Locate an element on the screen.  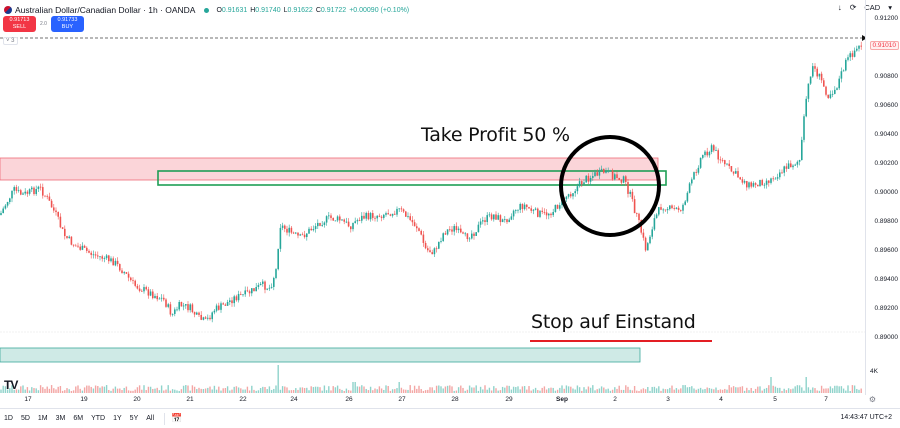
range-5d: 5D is located at coordinates (25, 418).